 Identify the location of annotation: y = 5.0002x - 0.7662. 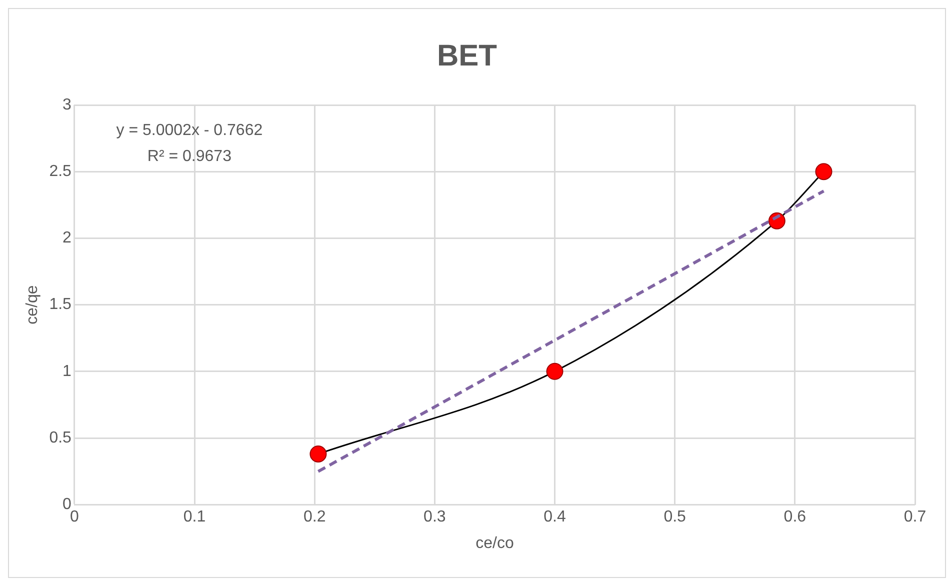
(189, 130).